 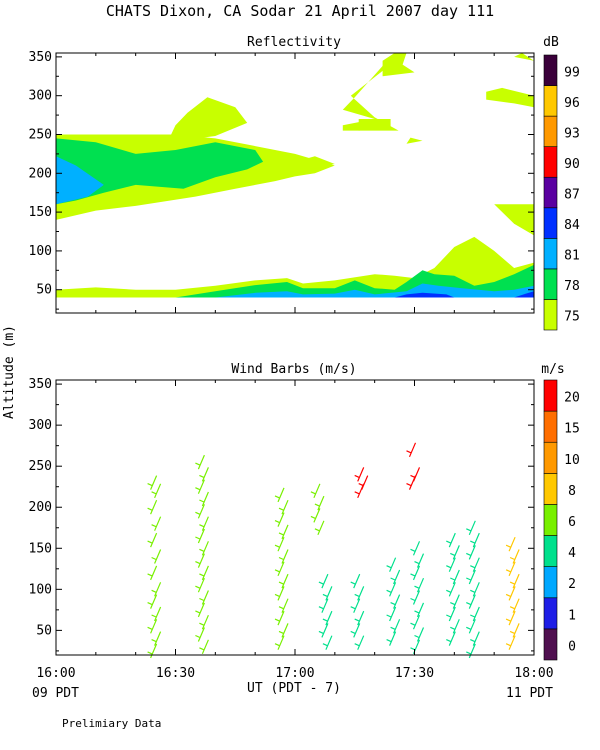 What do you see at coordinates (529, 693) in the screenshot?
I see `x-sublabel-right: 11 PDT` at bounding box center [529, 693].